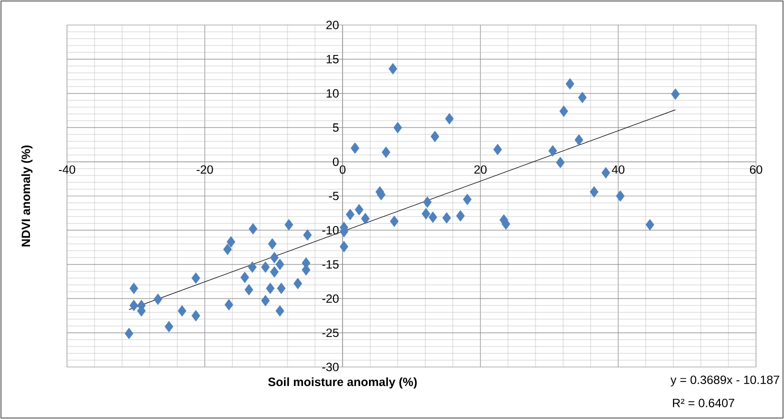  What do you see at coordinates (332, 93) in the screenshot?
I see `y-tick-label: 10` at bounding box center [332, 93].